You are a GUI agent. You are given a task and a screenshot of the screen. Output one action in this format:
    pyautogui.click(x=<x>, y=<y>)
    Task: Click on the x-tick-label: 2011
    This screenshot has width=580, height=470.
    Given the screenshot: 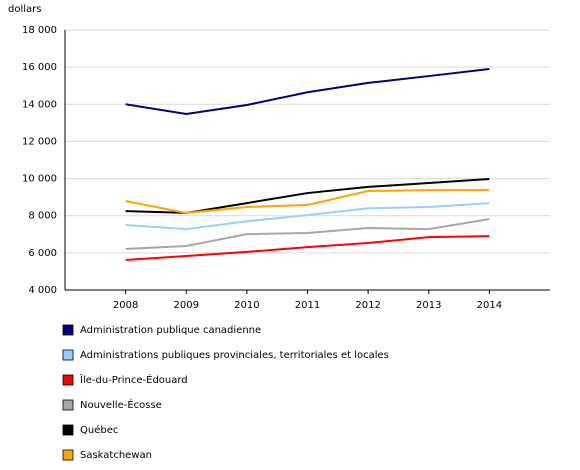 What is the action you would take?
    pyautogui.click(x=307, y=305)
    